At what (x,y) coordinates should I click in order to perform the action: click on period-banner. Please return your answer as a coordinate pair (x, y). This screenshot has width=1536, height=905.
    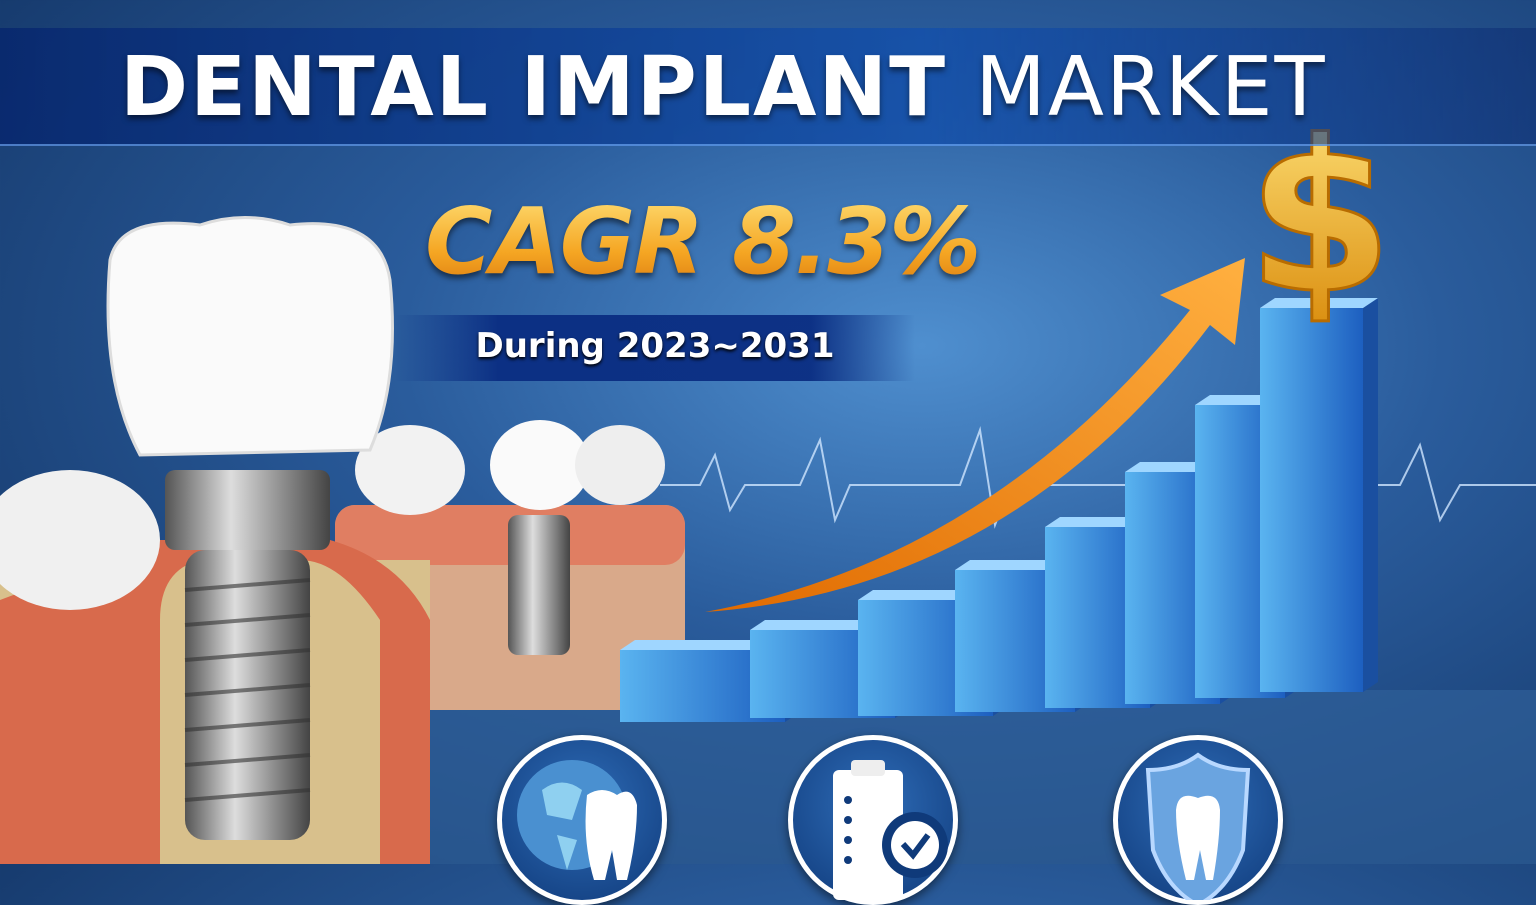
    Looking at the image, I should click on (655, 348).